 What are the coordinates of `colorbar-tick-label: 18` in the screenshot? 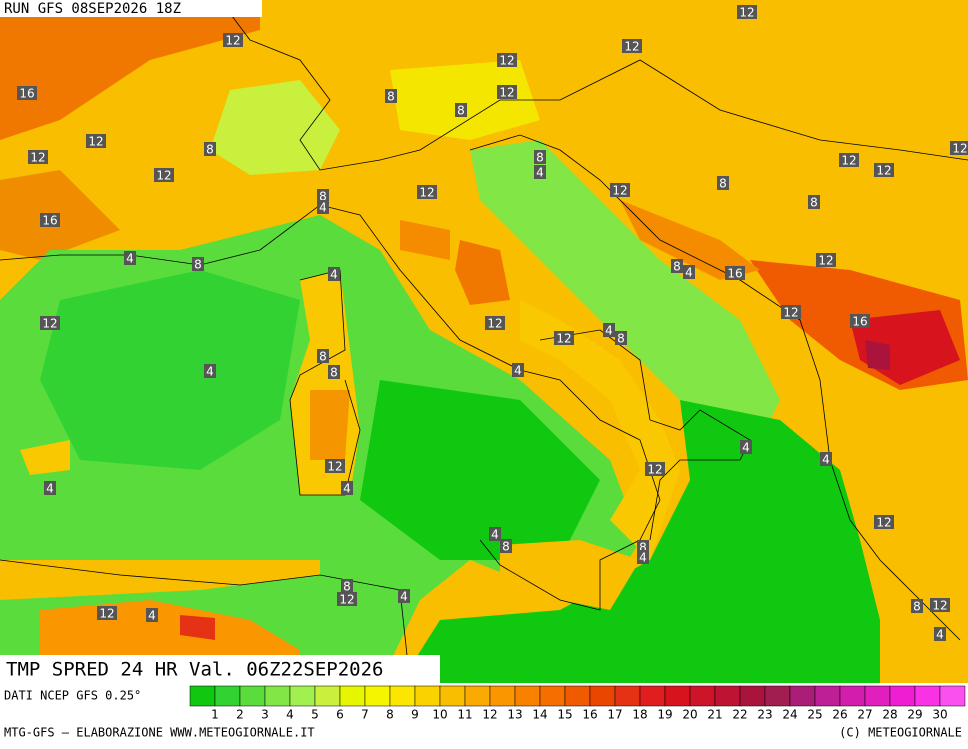 It's located at (639, 715).